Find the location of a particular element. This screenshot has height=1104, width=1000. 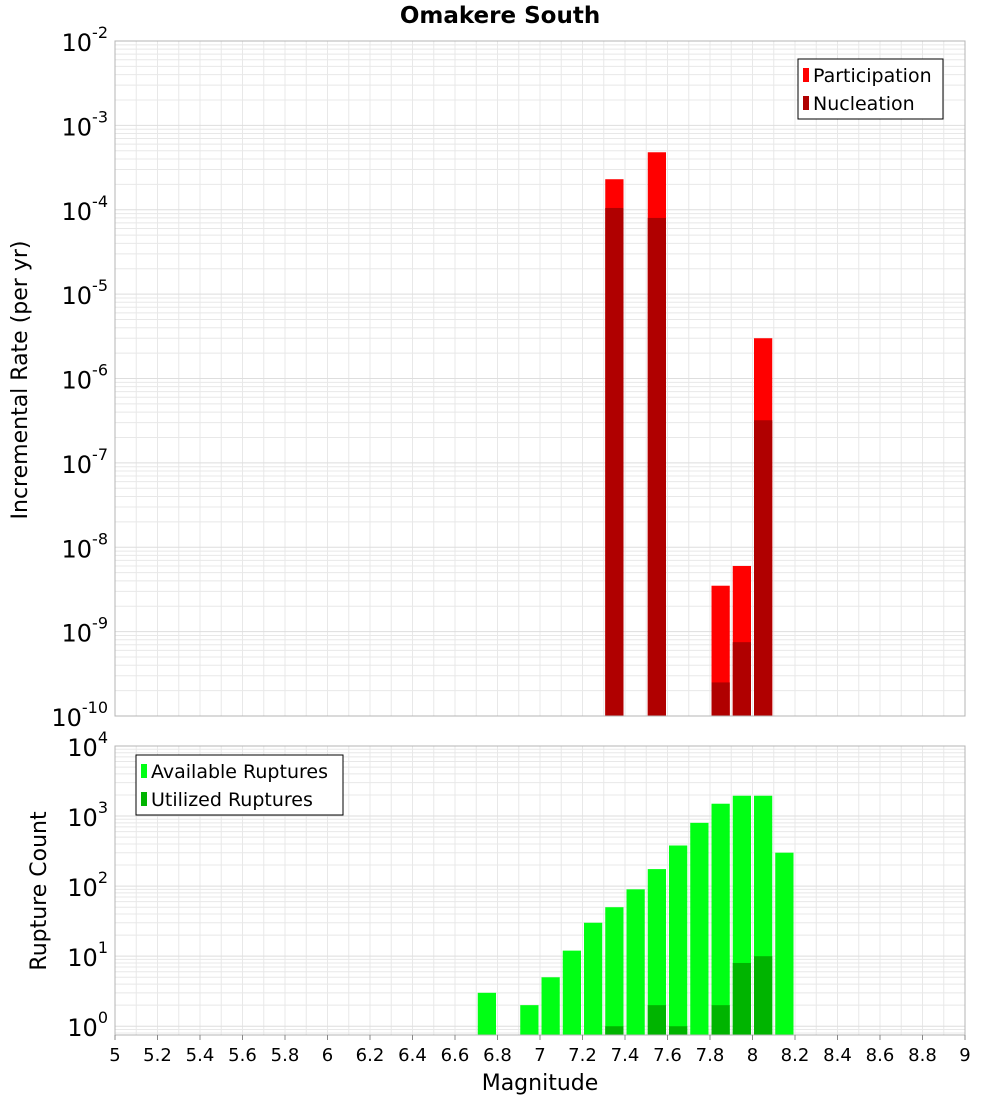

rate-y-tick-label: 10⁻⁸ is located at coordinates (85, 546).